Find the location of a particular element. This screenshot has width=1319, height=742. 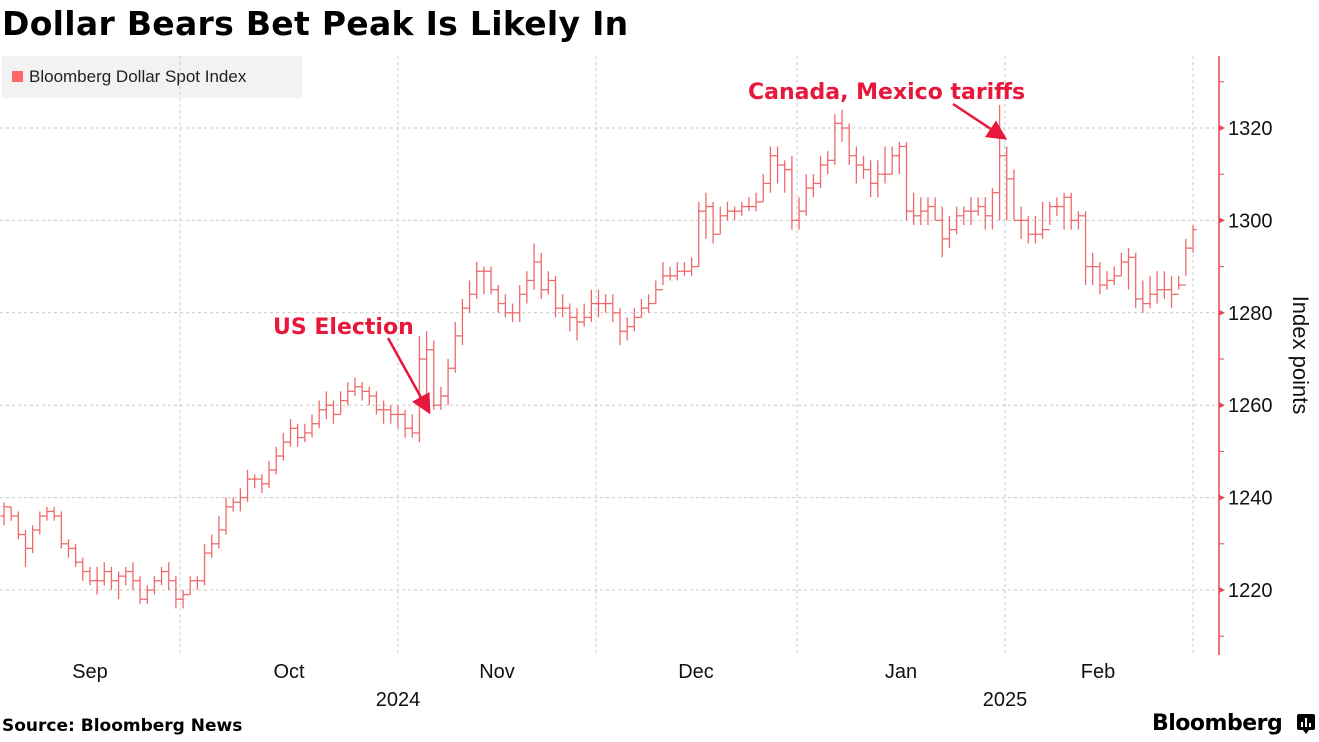

x-tick-label: Oct is located at coordinates (289, 672).